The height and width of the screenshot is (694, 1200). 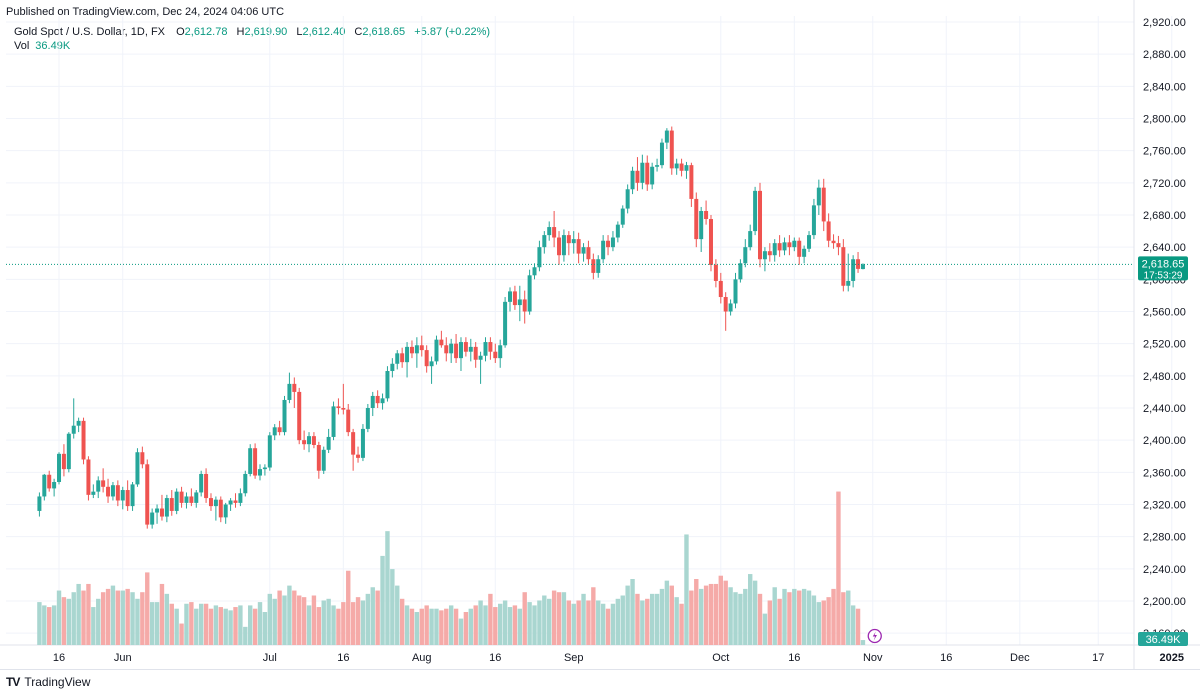 What do you see at coordinates (48, 682) in the screenshot?
I see `tradingview-brand: TV TradingView` at bounding box center [48, 682].